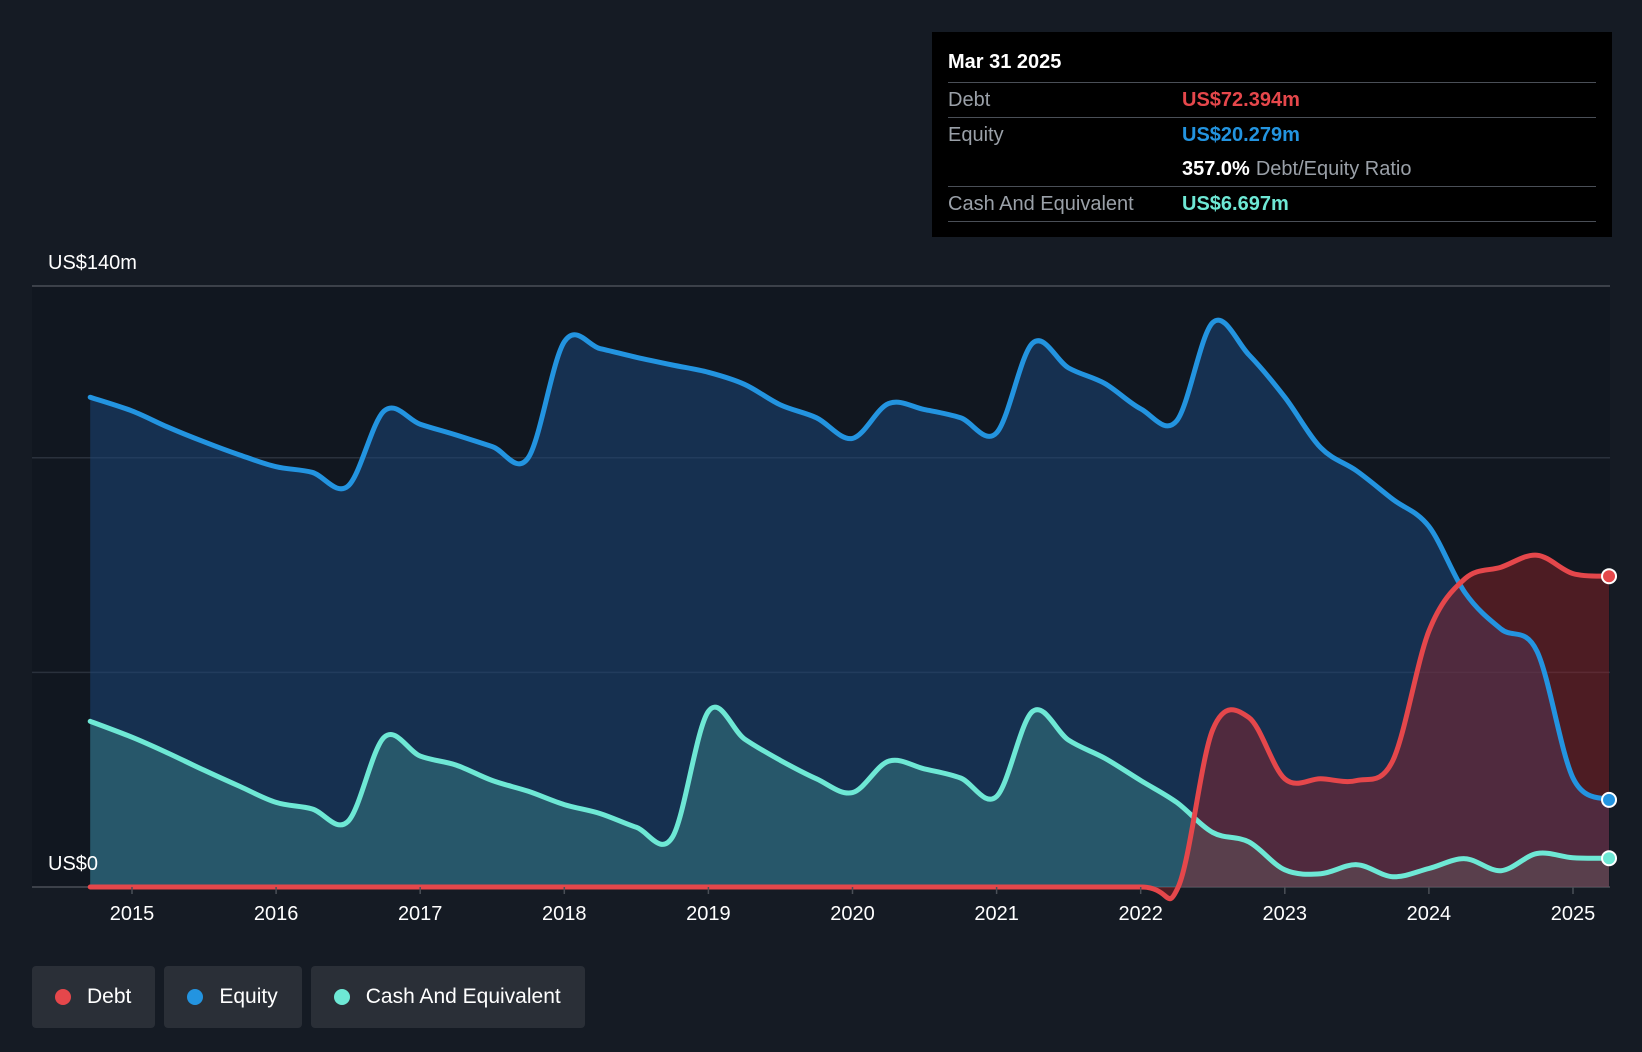 This screenshot has height=1052, width=1642. What do you see at coordinates (1573, 914) in the screenshot?
I see `x-tick-label-2025: 2025` at bounding box center [1573, 914].